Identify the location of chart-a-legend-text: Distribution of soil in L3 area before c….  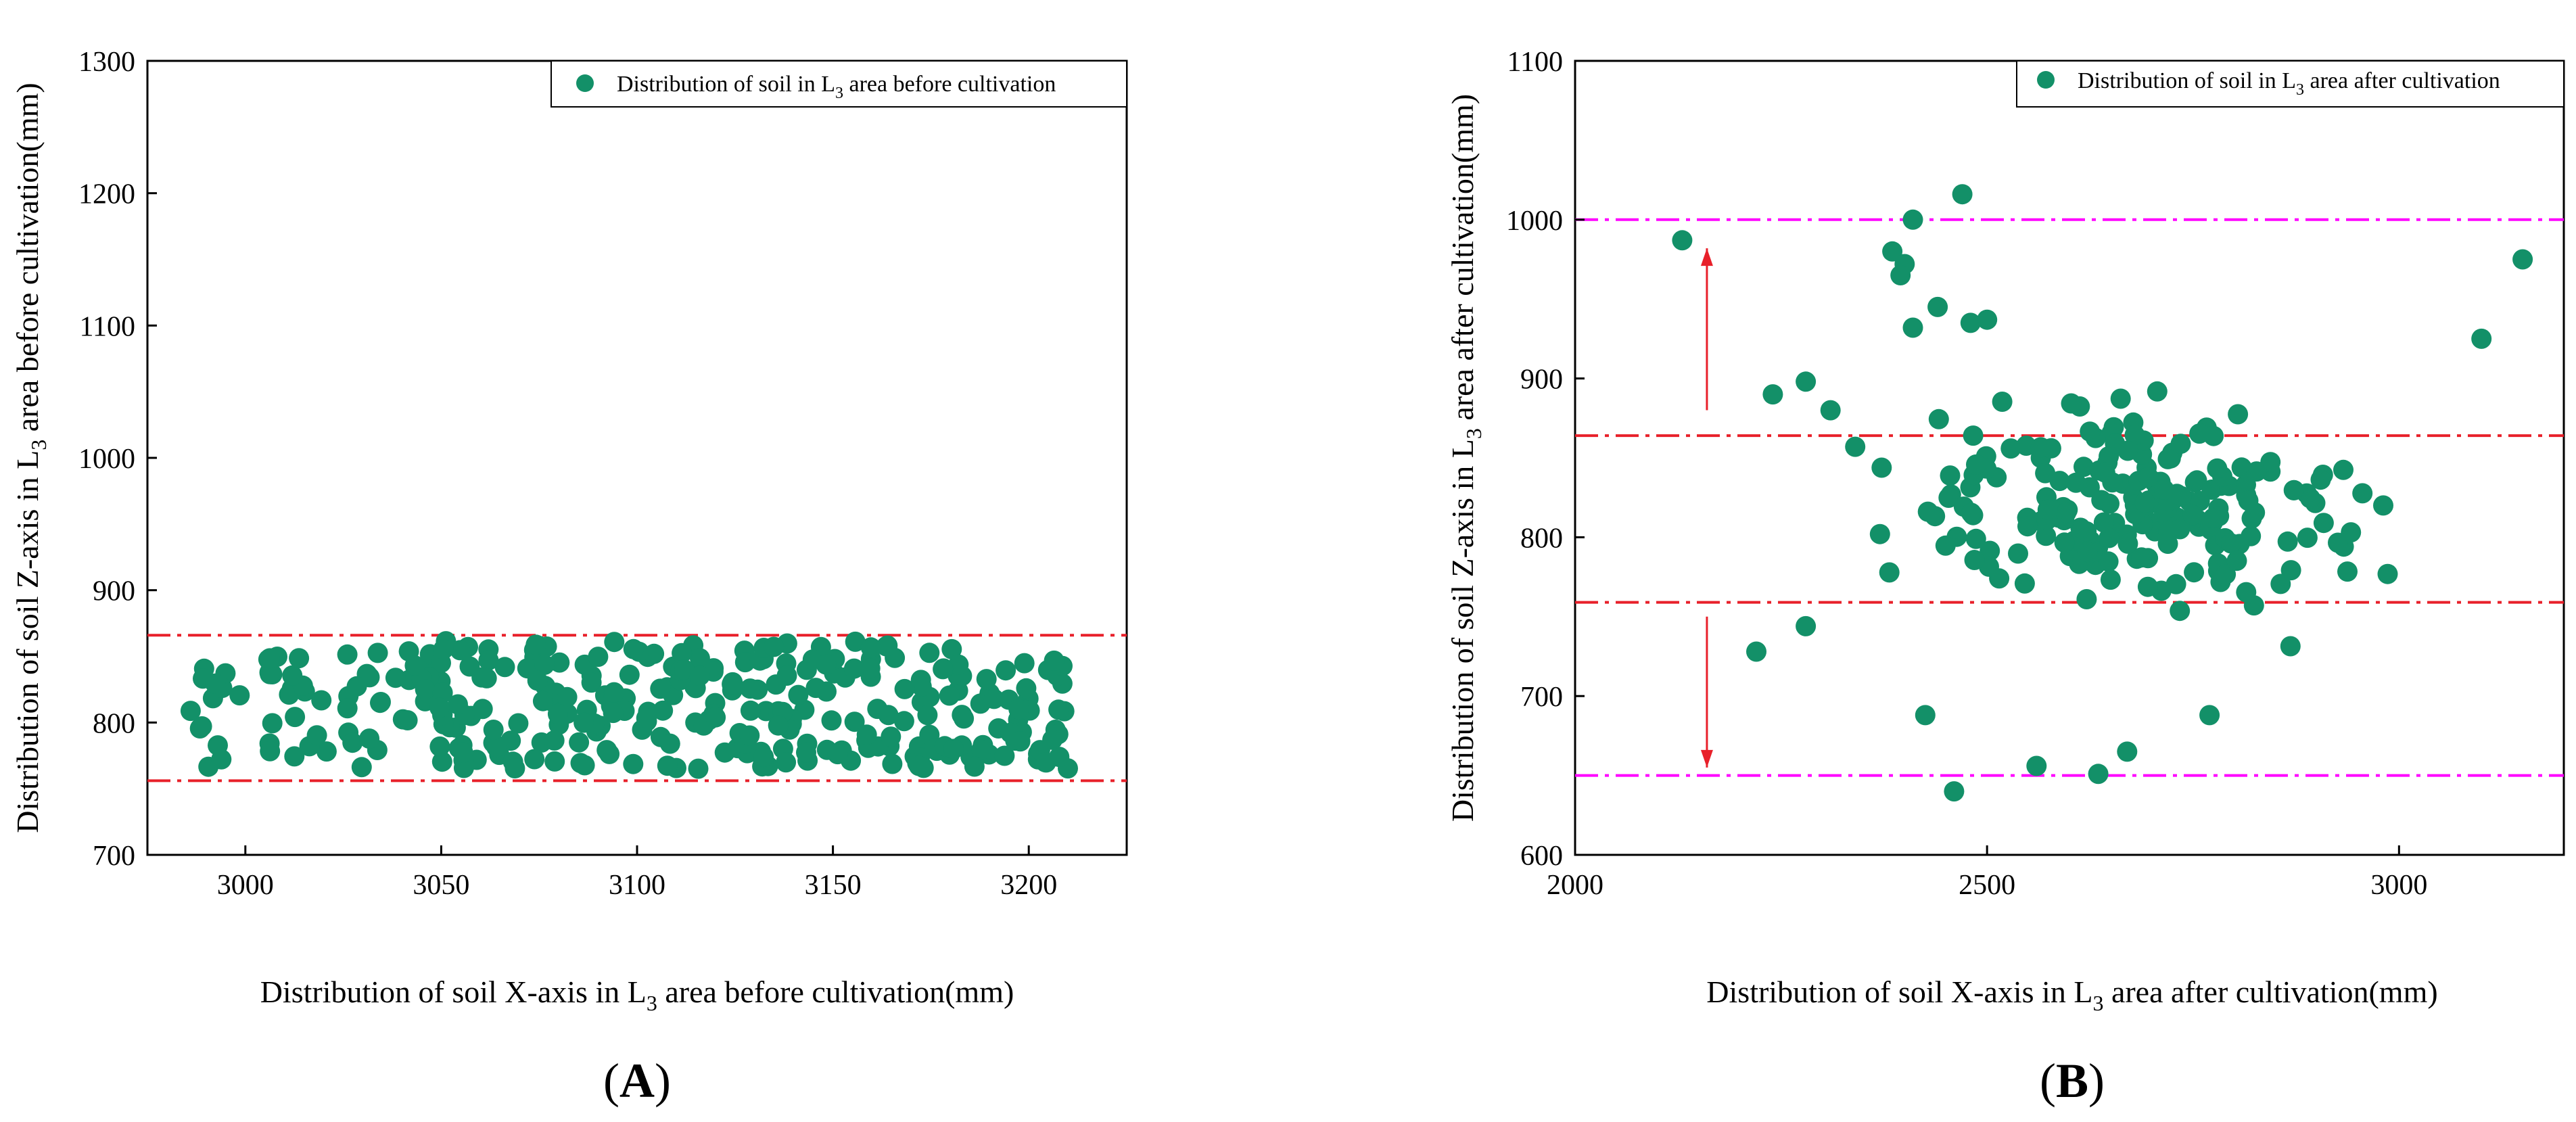
(836, 87).